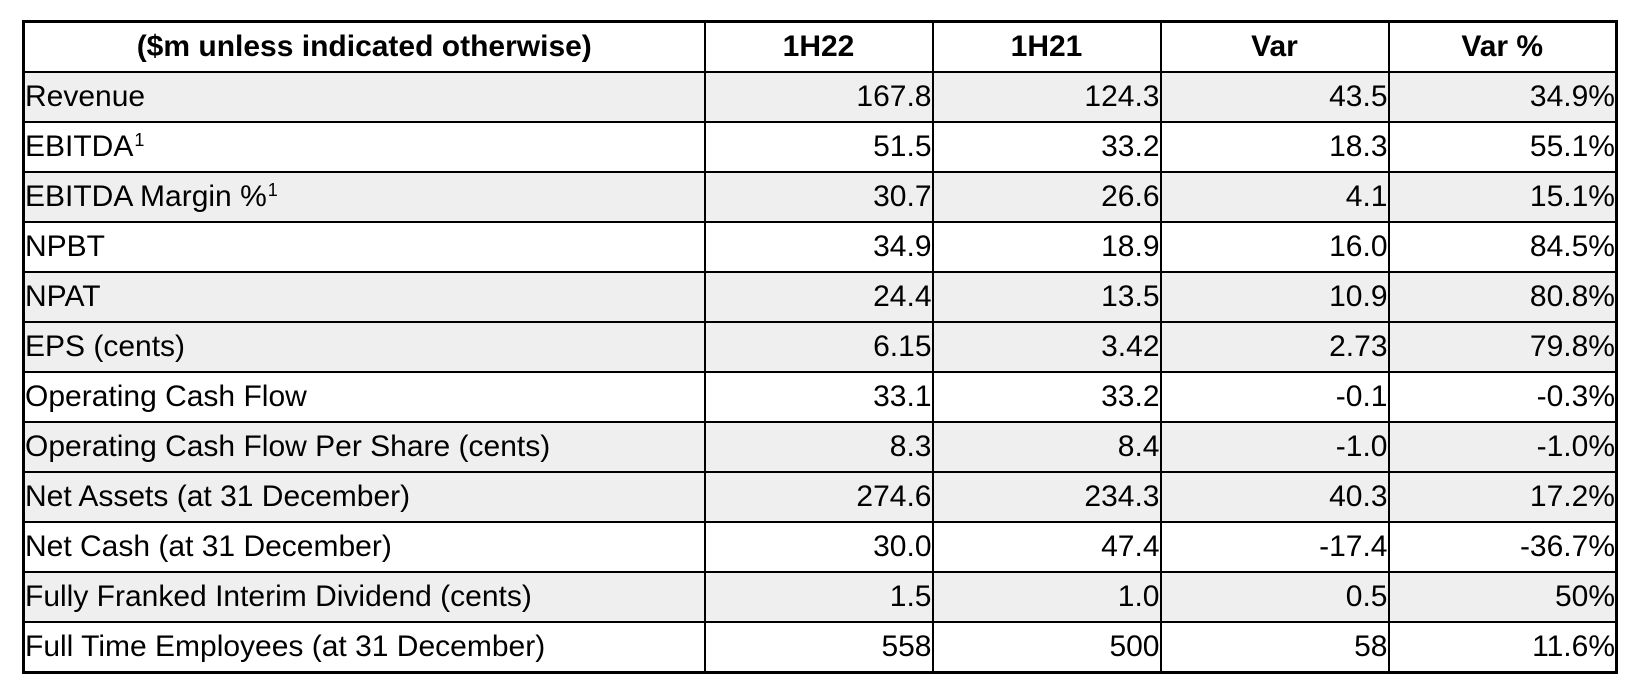 The image size is (1640, 692). I want to click on cell-value: -1.0, so click(1274, 447).